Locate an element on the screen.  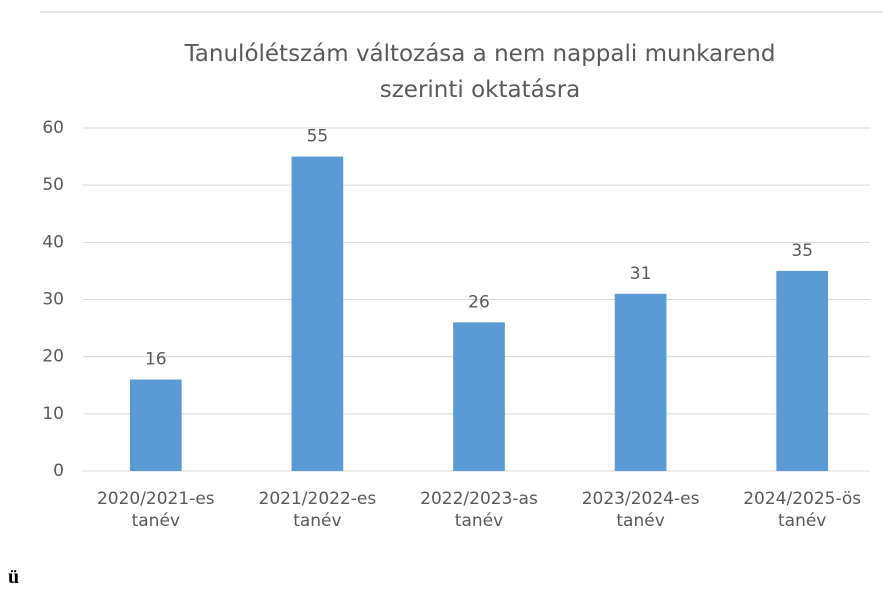
y-tick-label: 50 is located at coordinates (53, 185).